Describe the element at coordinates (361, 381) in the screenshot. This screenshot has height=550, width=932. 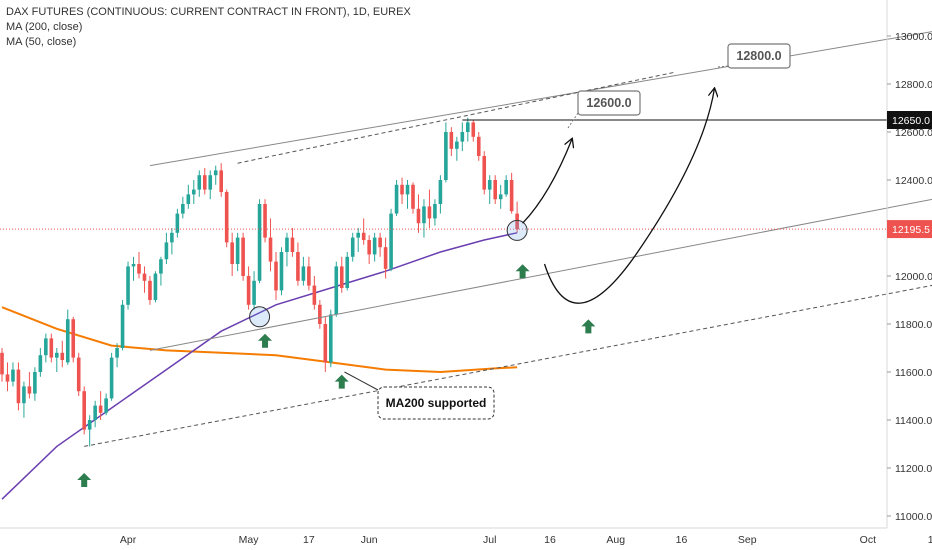
I see `annotation-leader` at that location.